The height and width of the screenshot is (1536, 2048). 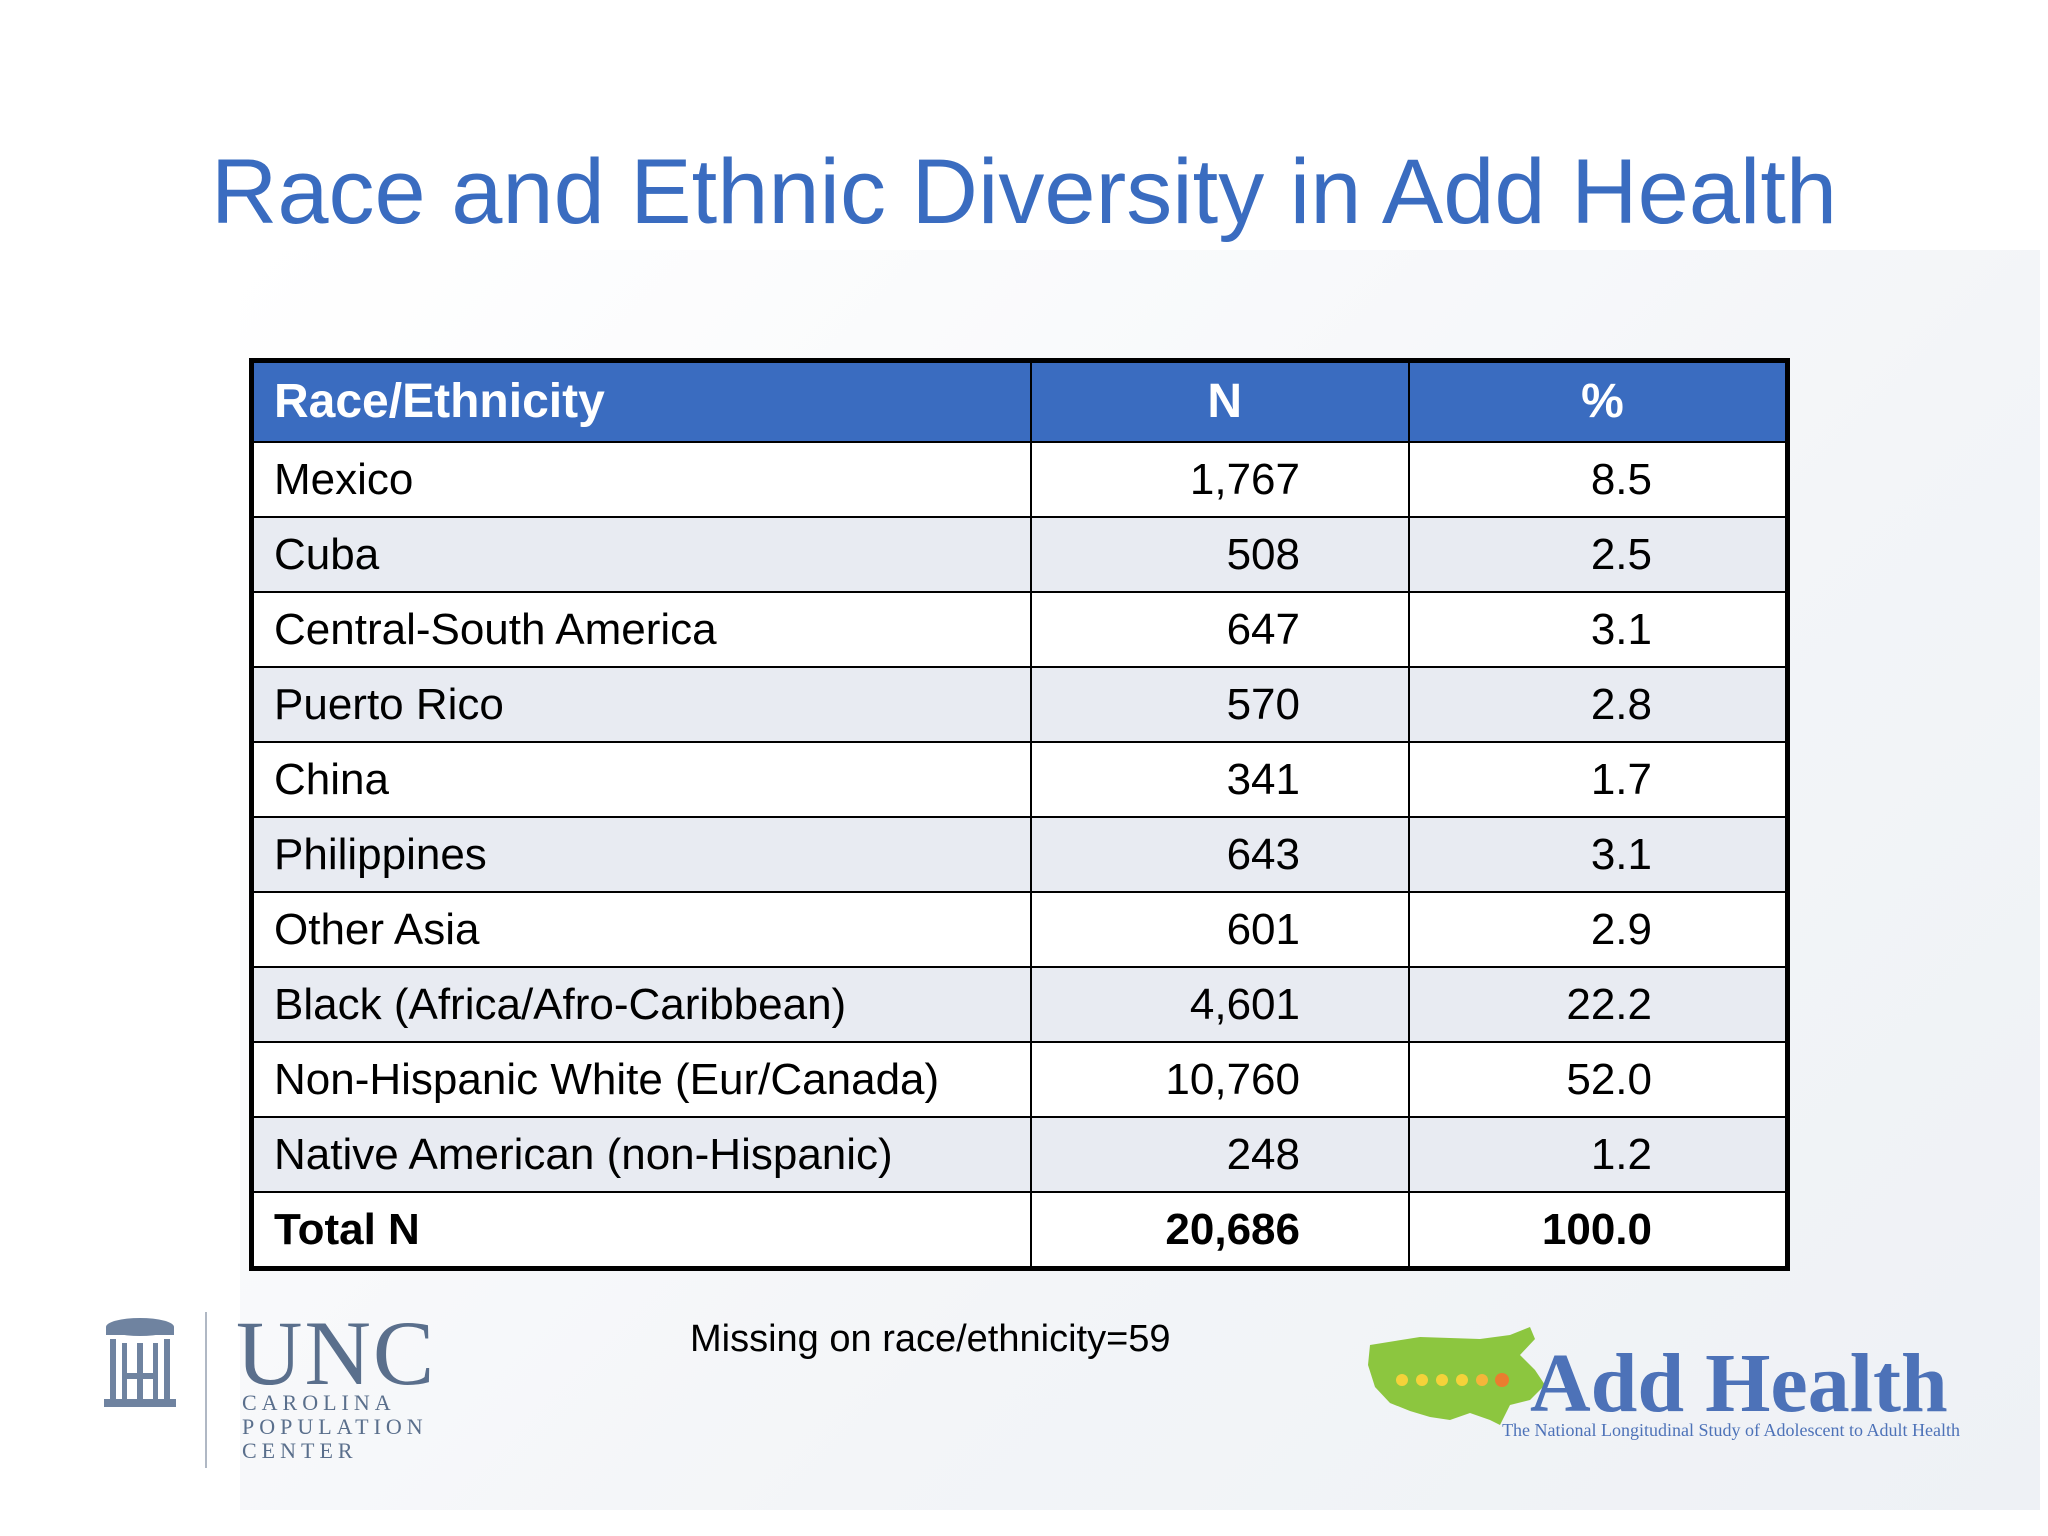 What do you see at coordinates (1219, 779) in the screenshot?
I see `cell-n: 341` at bounding box center [1219, 779].